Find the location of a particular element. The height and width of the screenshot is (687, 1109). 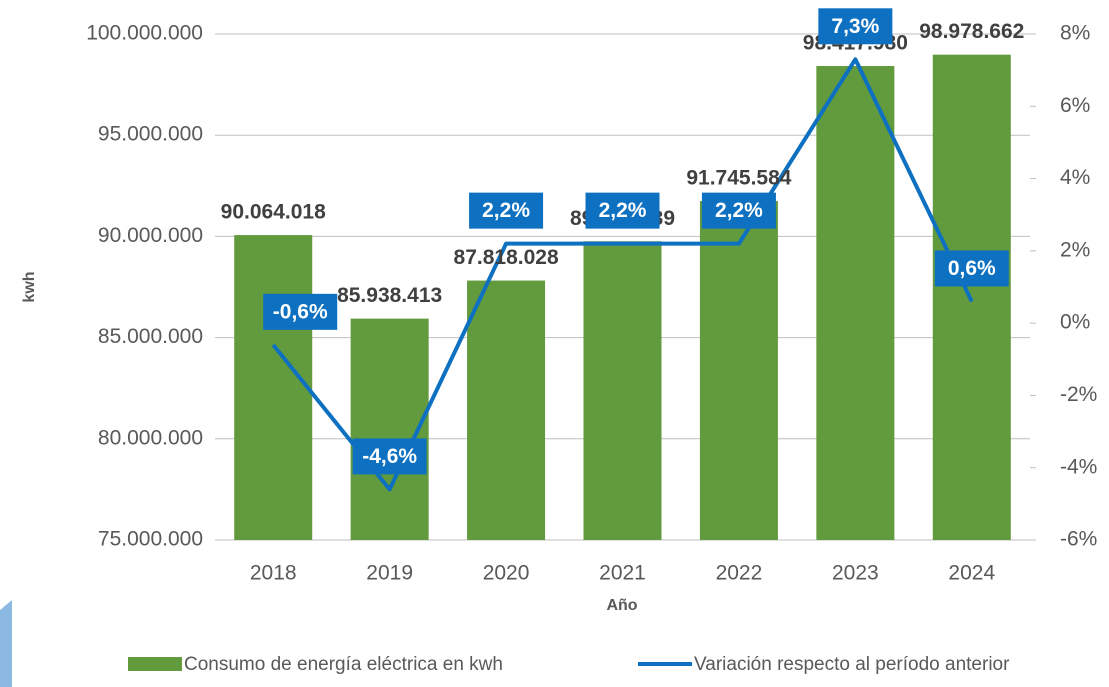

y2-tick-label: 8% is located at coordinates (1075, 33).